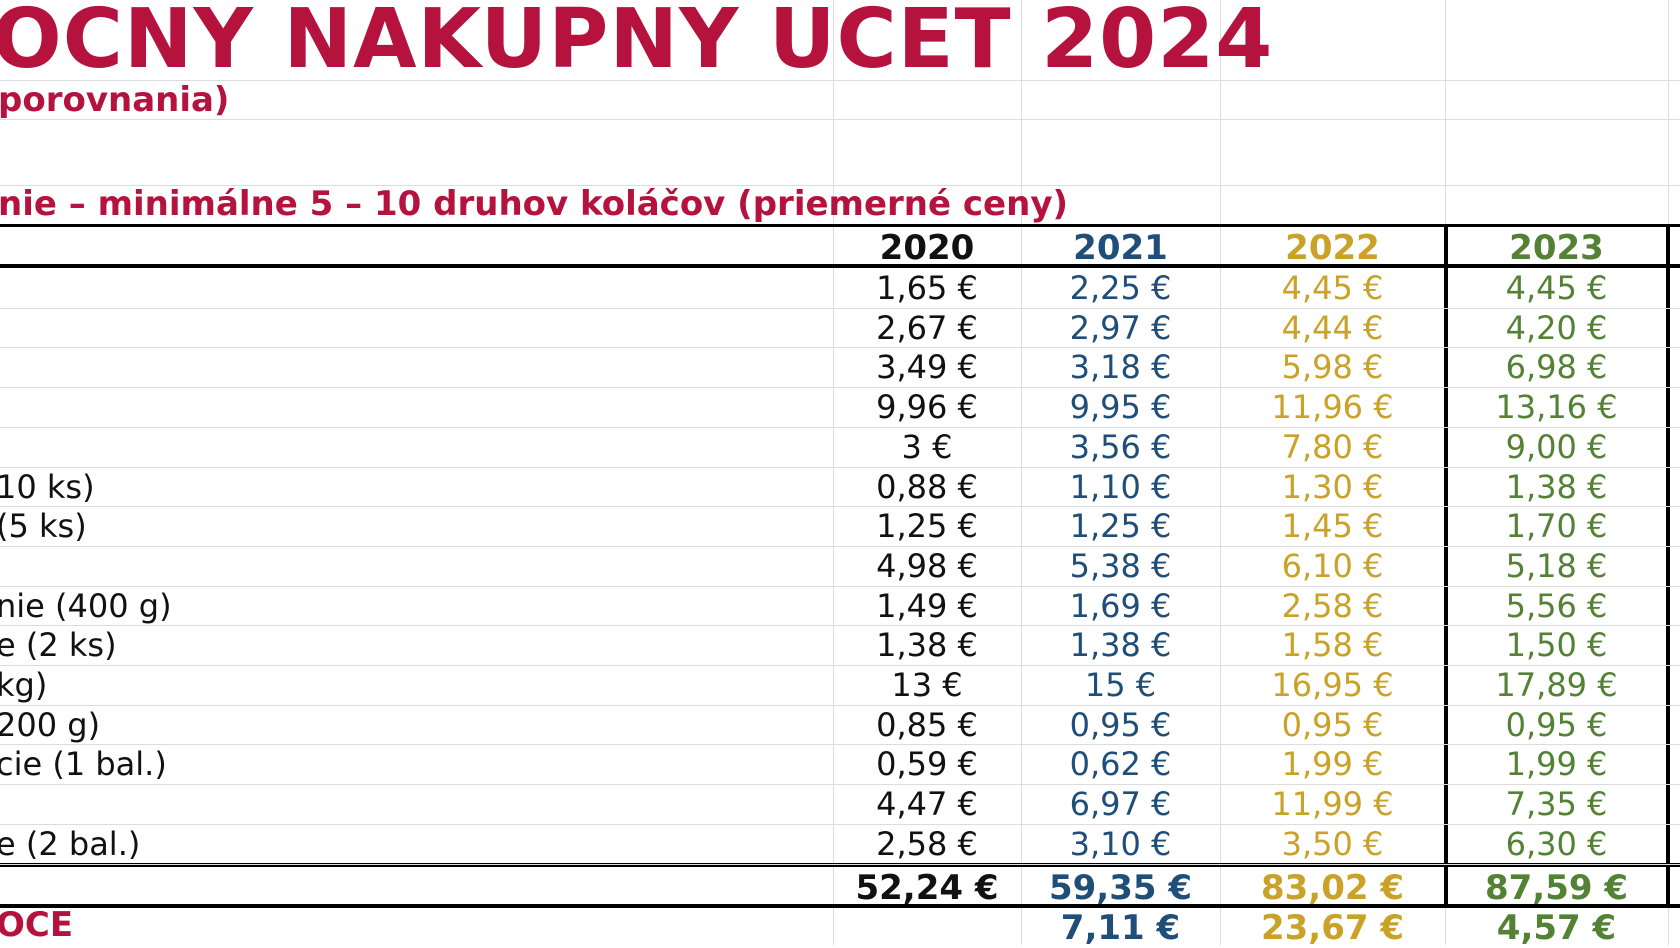  Describe the element at coordinates (1332, 407) in the screenshot. I see `price-cell-2022: 11,96 €` at that location.